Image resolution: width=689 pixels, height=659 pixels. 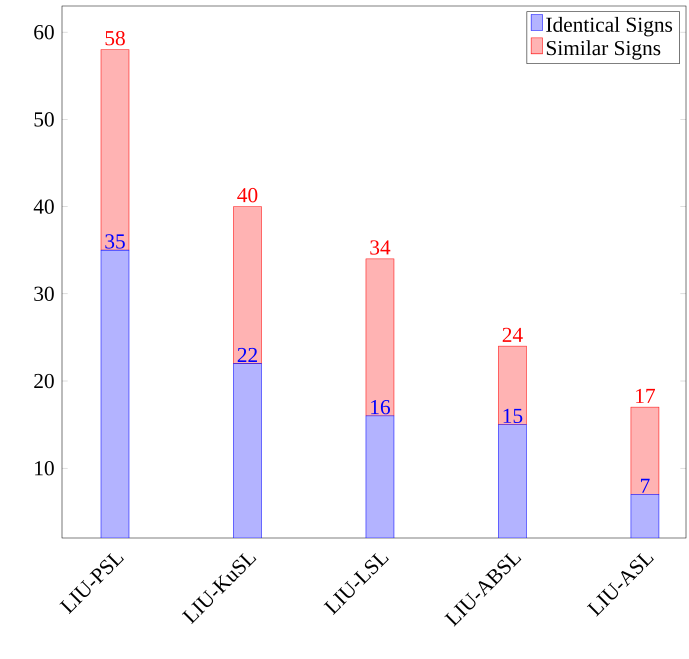 What do you see at coordinates (44, 293) in the screenshot?
I see `y-tick-label: 30` at bounding box center [44, 293].